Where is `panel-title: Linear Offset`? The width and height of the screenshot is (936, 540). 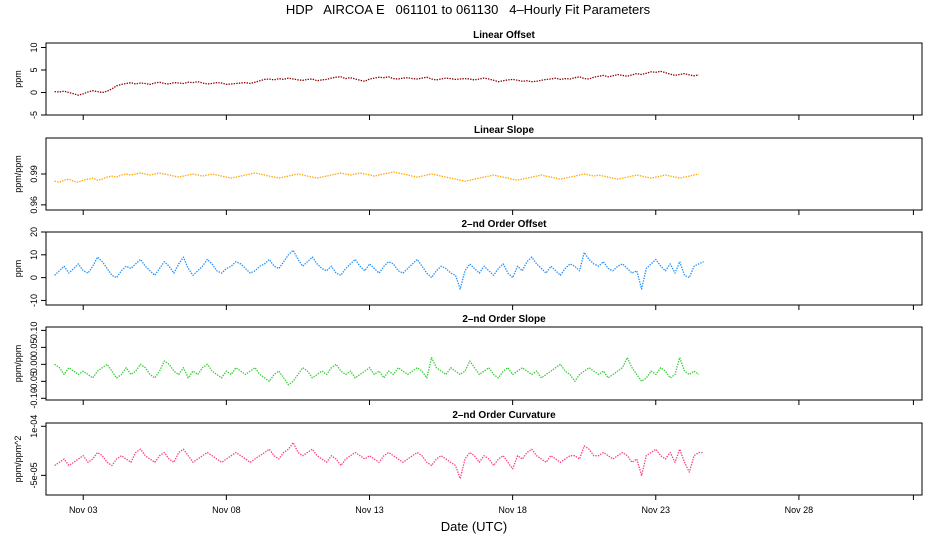 panel-title: Linear Offset is located at coordinates (504, 35).